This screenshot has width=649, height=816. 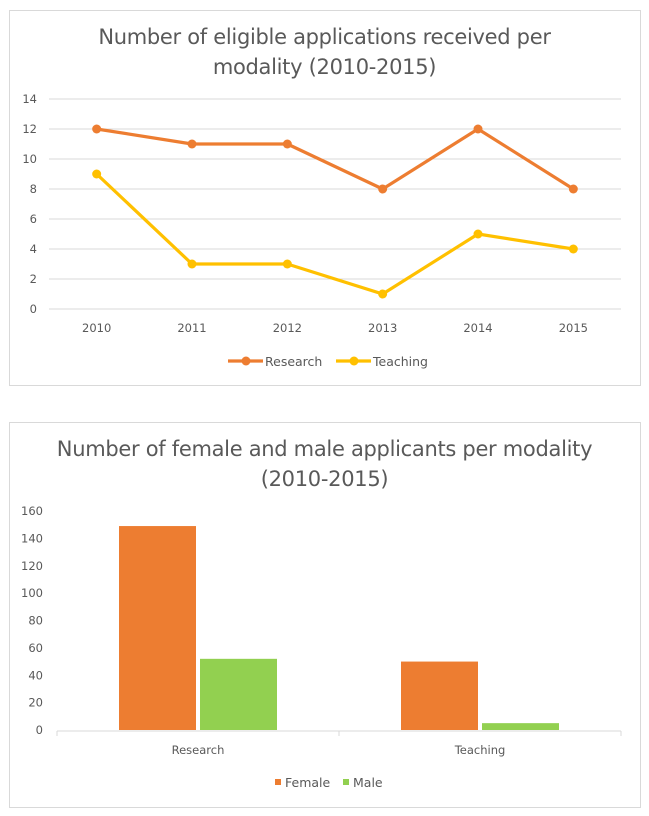 I want to click on y-tick-label: 2, so click(x=33, y=279).